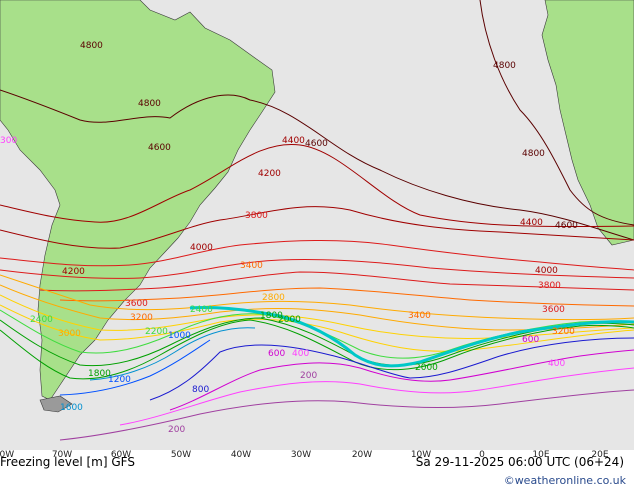 Image resolution: width=634 pixels, height=490 pixels. What do you see at coordinates (8, 141) in the screenshot?
I see `label-300: 300` at bounding box center [8, 141].